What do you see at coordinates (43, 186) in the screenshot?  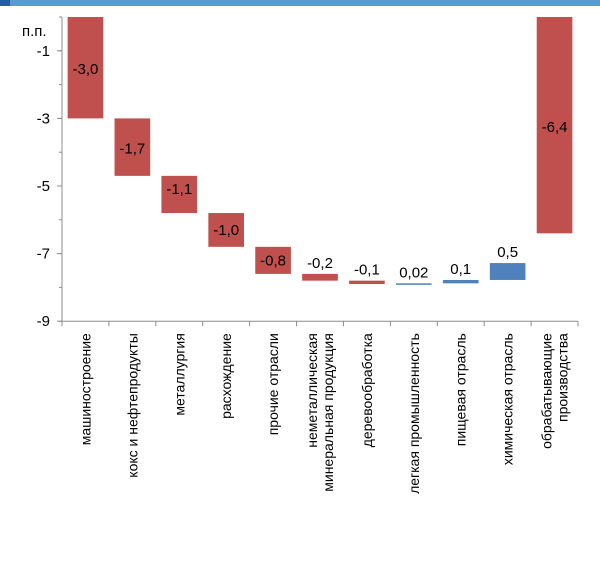 I see `y-tick-label: -5` at bounding box center [43, 186].